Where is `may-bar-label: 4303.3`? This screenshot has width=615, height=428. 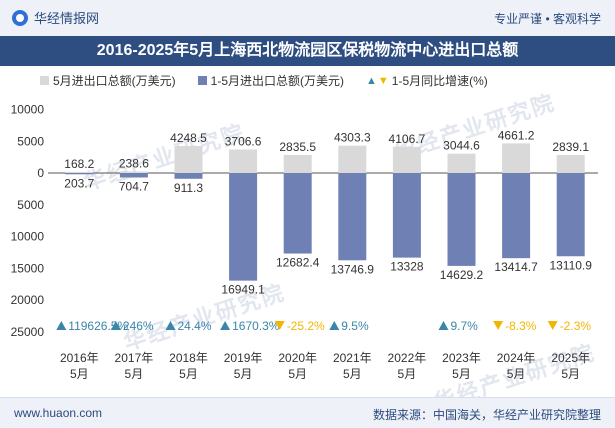 may-bar-label: 4303.3 is located at coordinates (352, 138).